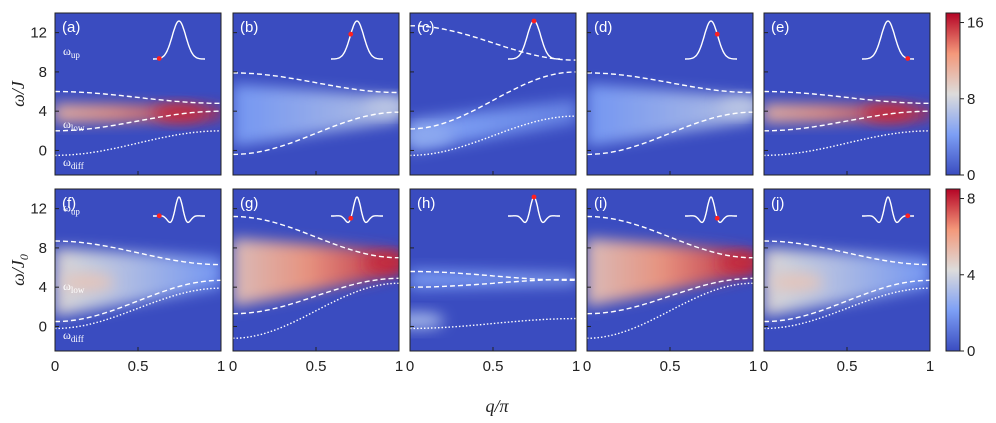  I want to click on y-tick-label: 0, so click(43, 326).